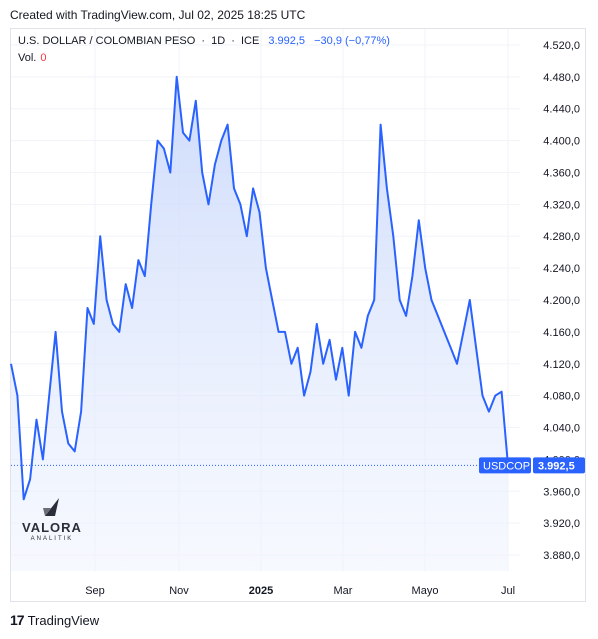  What do you see at coordinates (52, 527) in the screenshot?
I see `watermark-name: VALORA` at bounding box center [52, 527].